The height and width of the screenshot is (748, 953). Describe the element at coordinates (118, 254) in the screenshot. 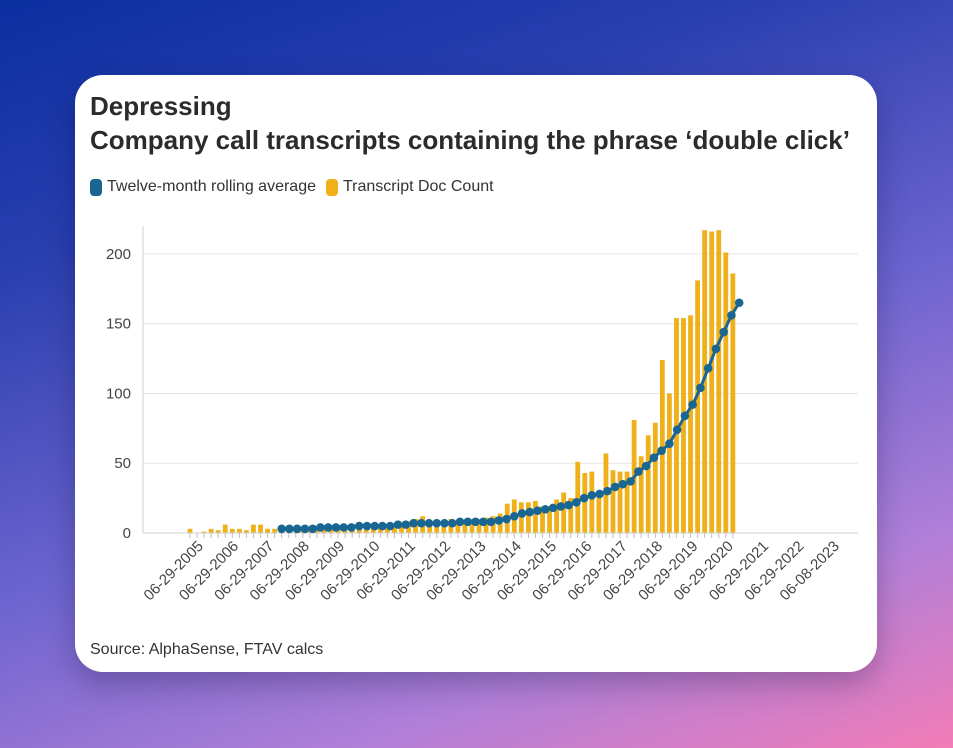

I see `y-tick-label: 200` at that location.